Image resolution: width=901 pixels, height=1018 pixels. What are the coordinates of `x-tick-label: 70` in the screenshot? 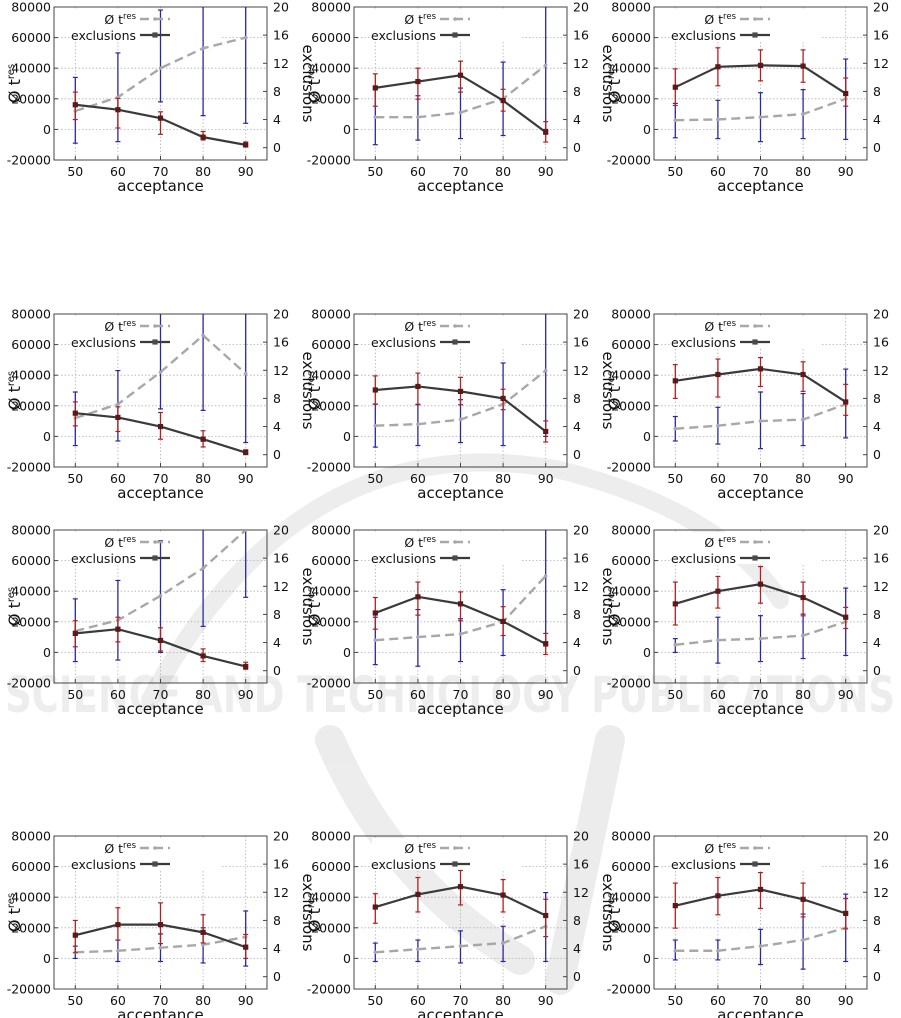 It's located at (161, 694).